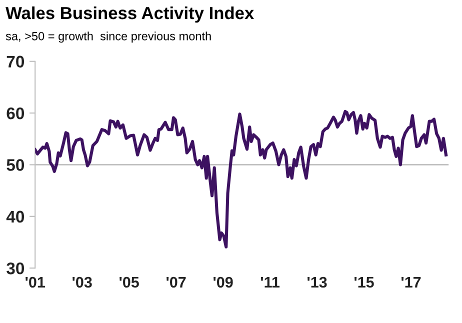 Image resolution: width=462 pixels, height=323 pixels. What do you see at coordinates (35, 282) in the screenshot?
I see `x-tick-label: '01` at bounding box center [35, 282].